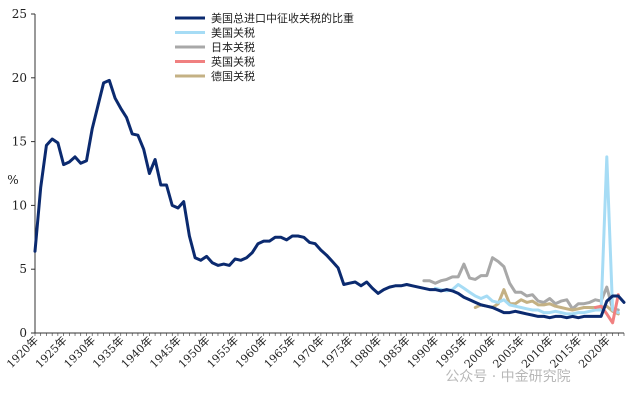 This screenshot has width=640, height=400. What do you see at coordinates (507, 377) in the screenshot?
I see `watermark-text: 公众号 · 中金研究院` at bounding box center [507, 377].